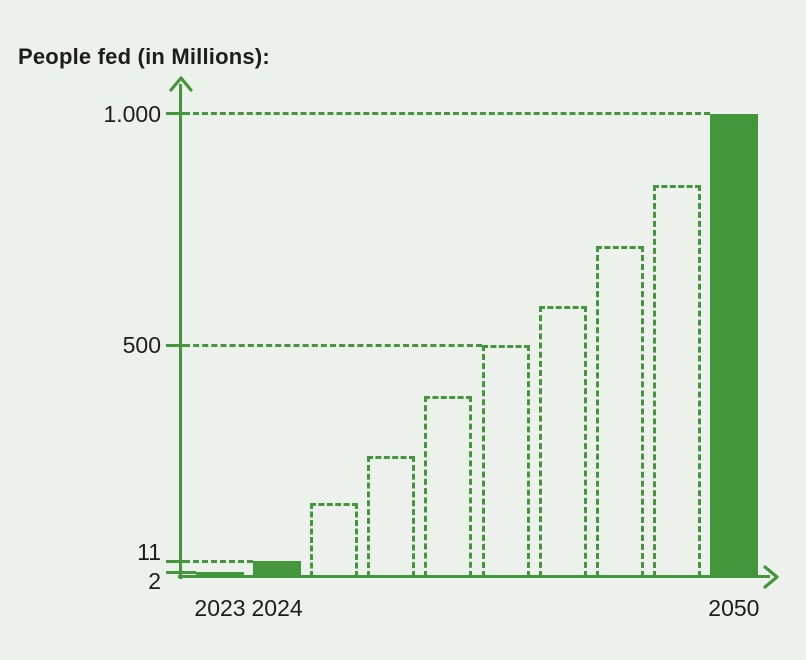 Image resolution: width=806 pixels, height=660 pixels. Describe the element at coordinates (220, 608) in the screenshot. I see `x-axis-year-label-2023: 2023` at that location.